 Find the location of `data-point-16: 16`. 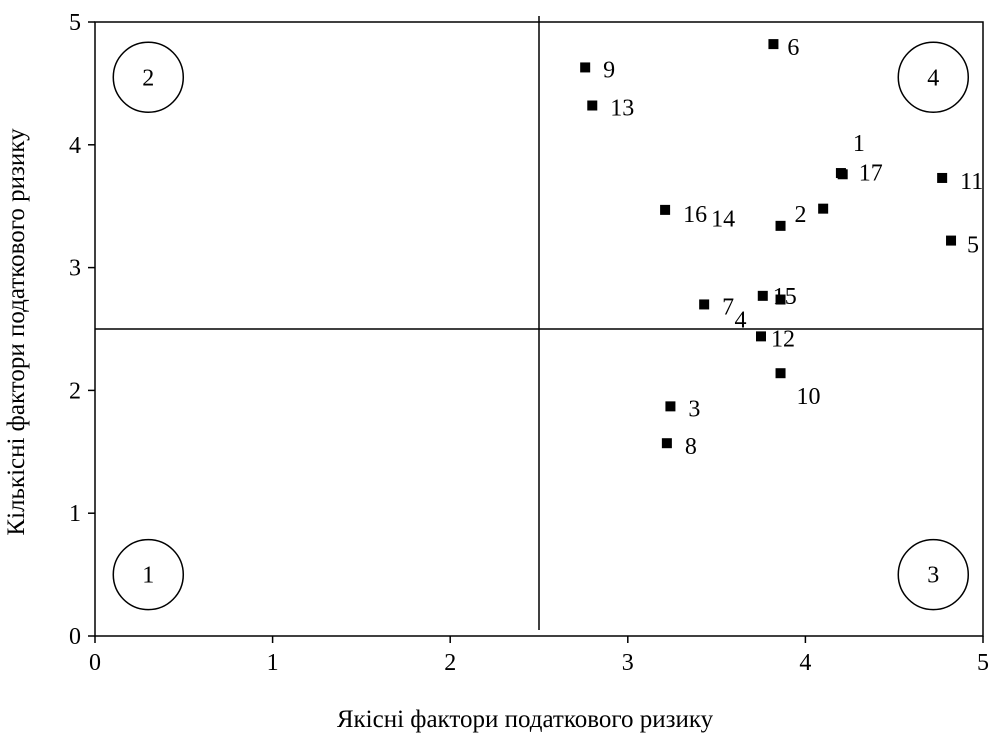

data-point-16: 16 is located at coordinates (683, 215).